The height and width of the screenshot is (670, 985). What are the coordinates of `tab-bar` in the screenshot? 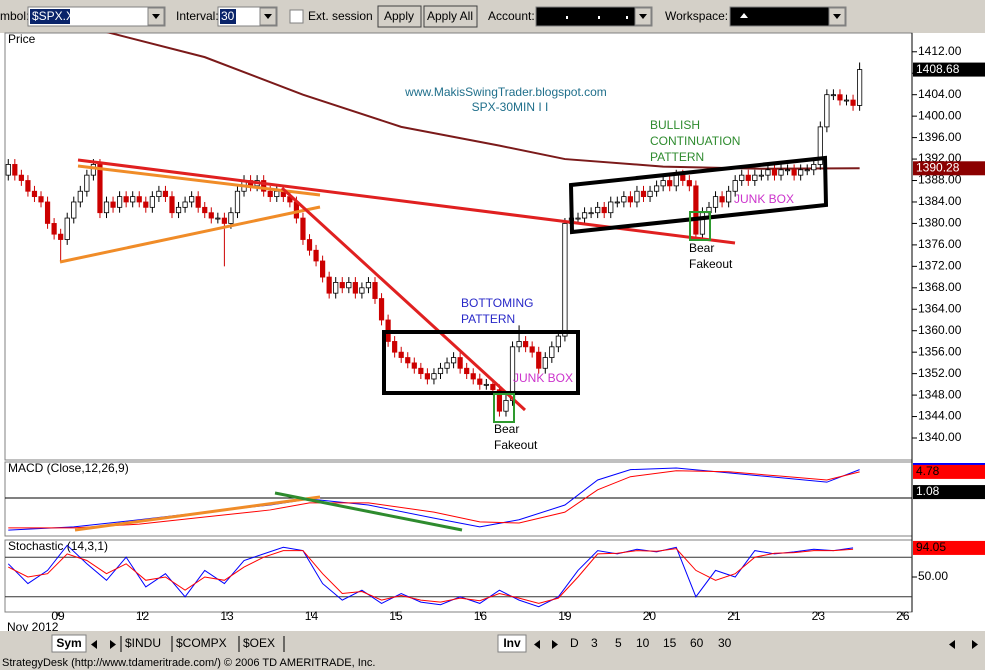 It's located at (492, 642).